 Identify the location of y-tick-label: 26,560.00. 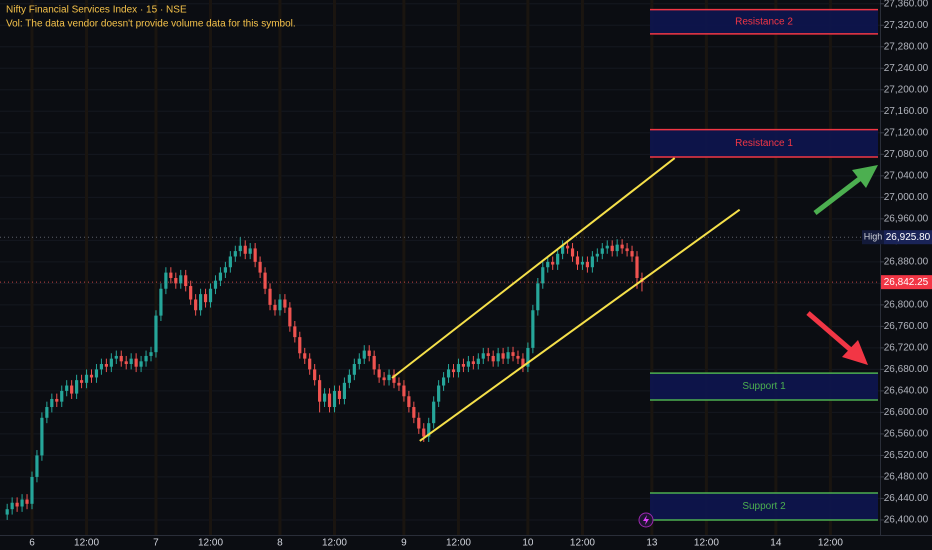
(906, 434).